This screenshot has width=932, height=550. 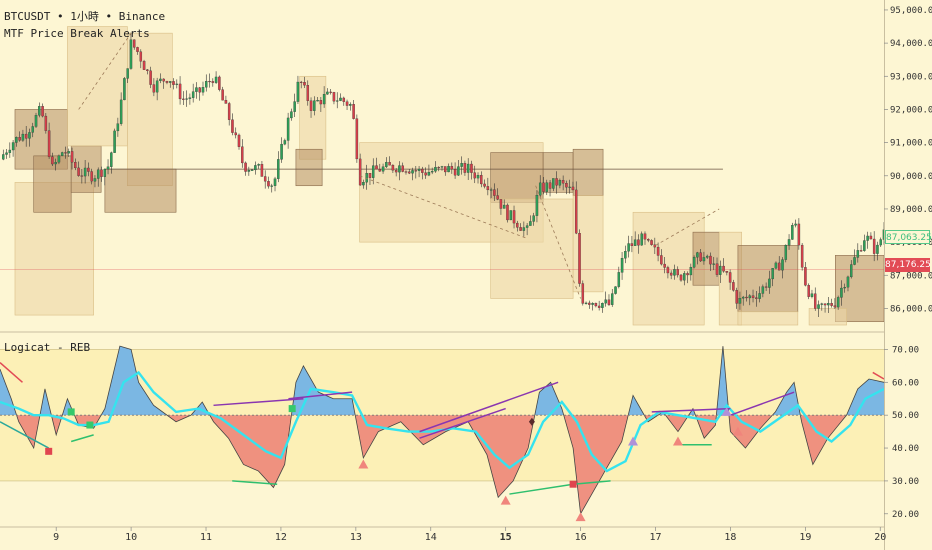 What do you see at coordinates (905, 383) in the screenshot?
I see `osc-y-tick-label: 60.00` at bounding box center [905, 383].